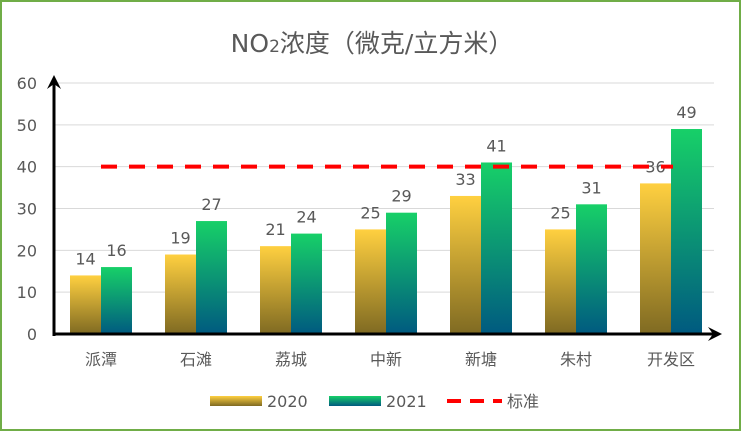 This screenshot has height=433, width=741. Describe the element at coordinates (386, 359) in the screenshot. I see `x-tick-label: 中新` at that location.